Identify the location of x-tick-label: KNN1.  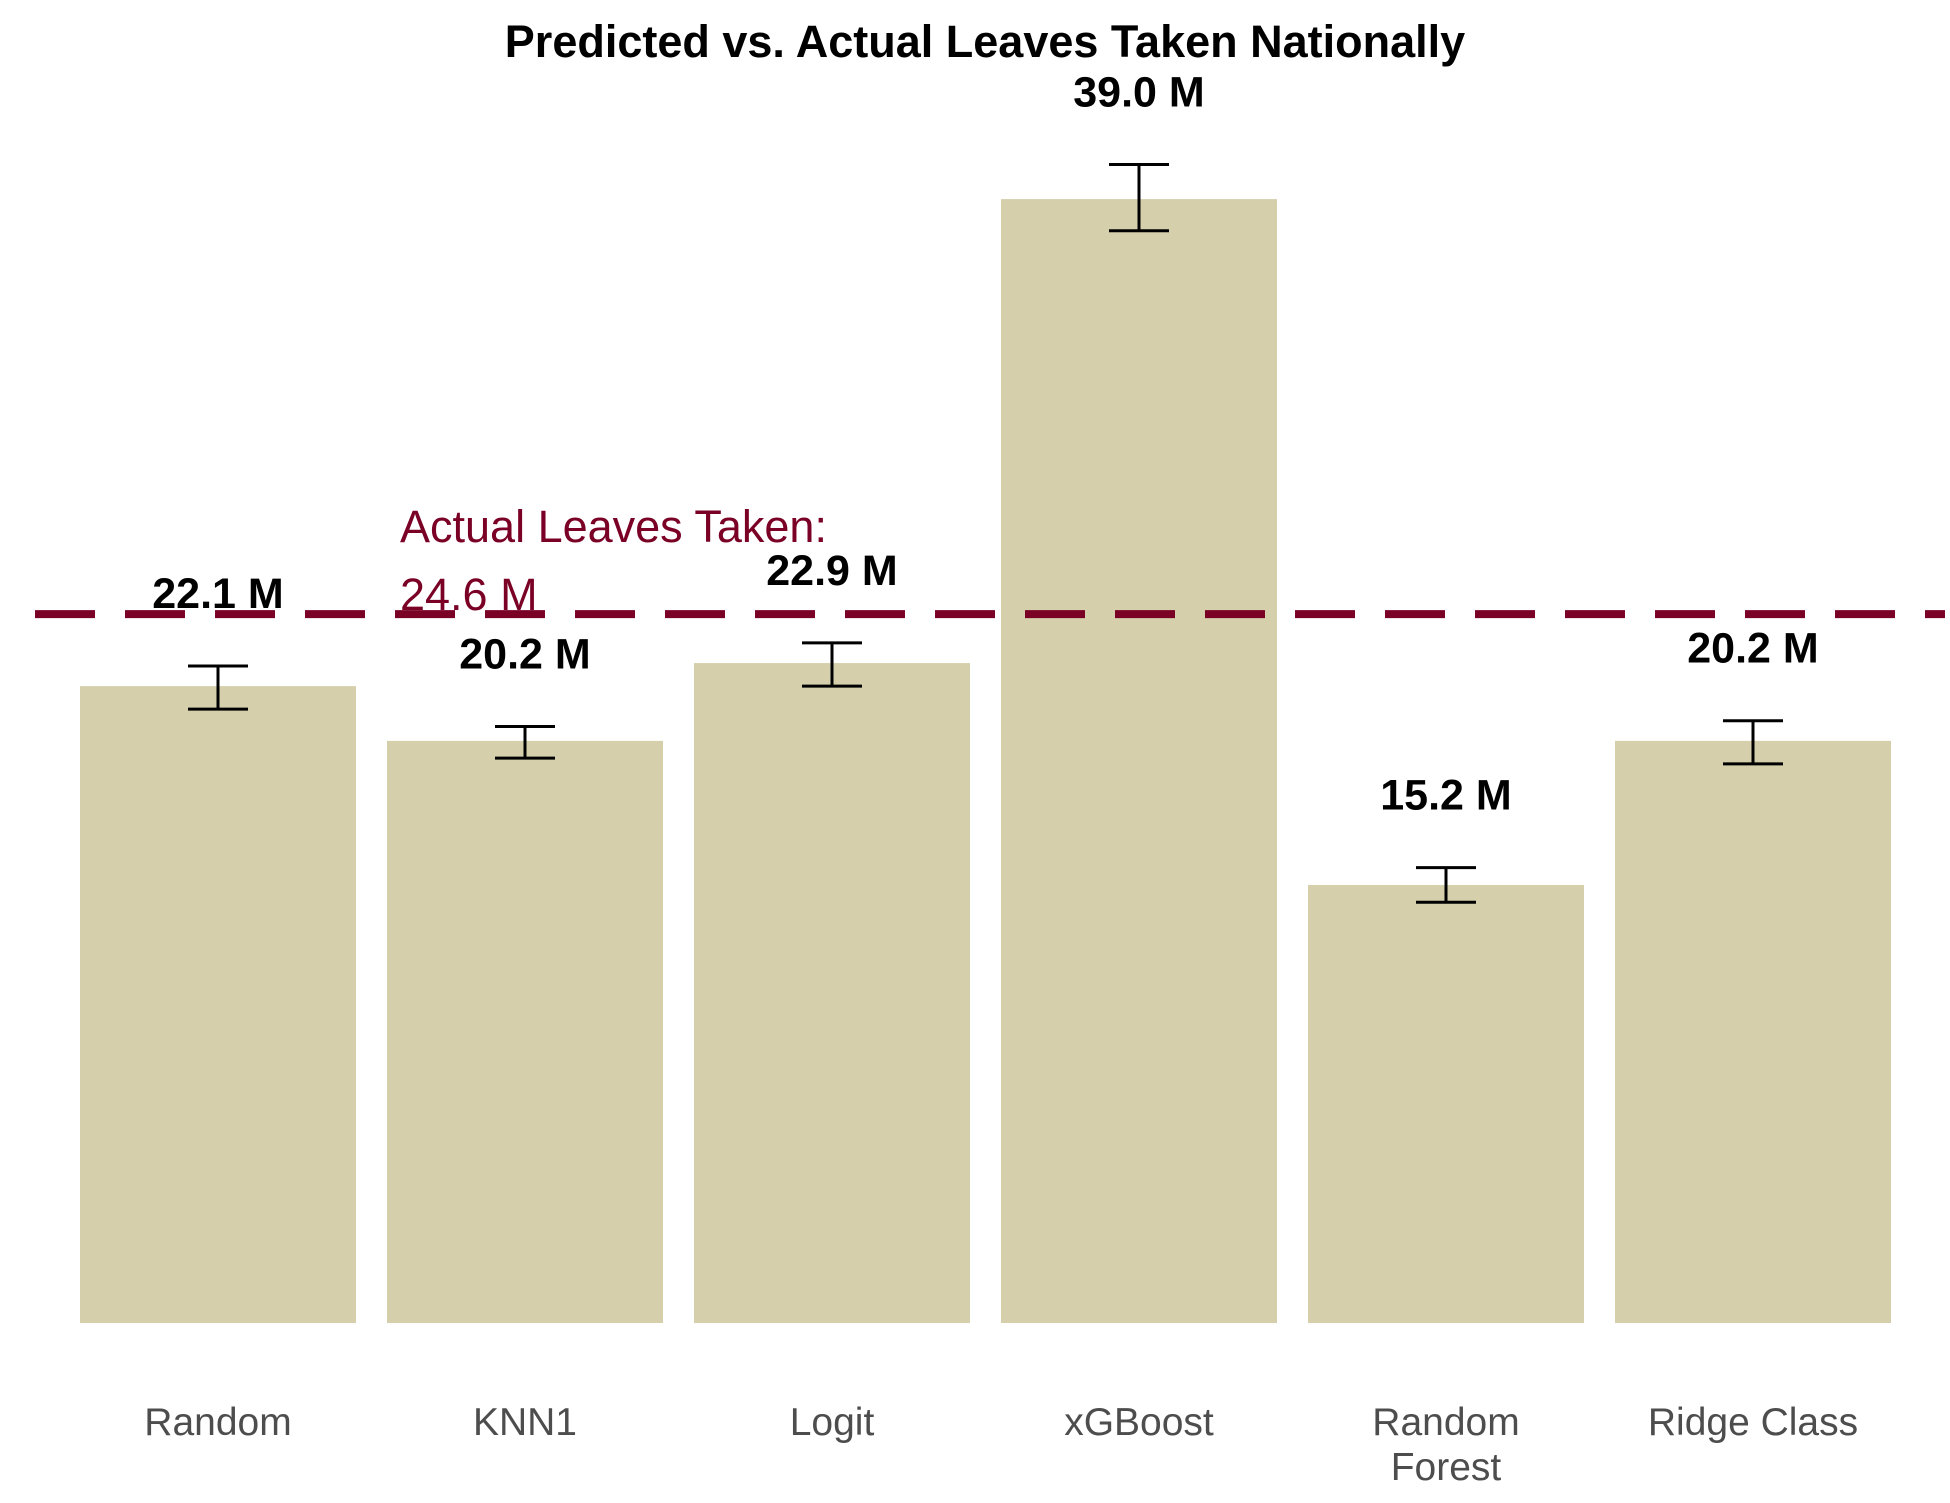
(525, 1422).